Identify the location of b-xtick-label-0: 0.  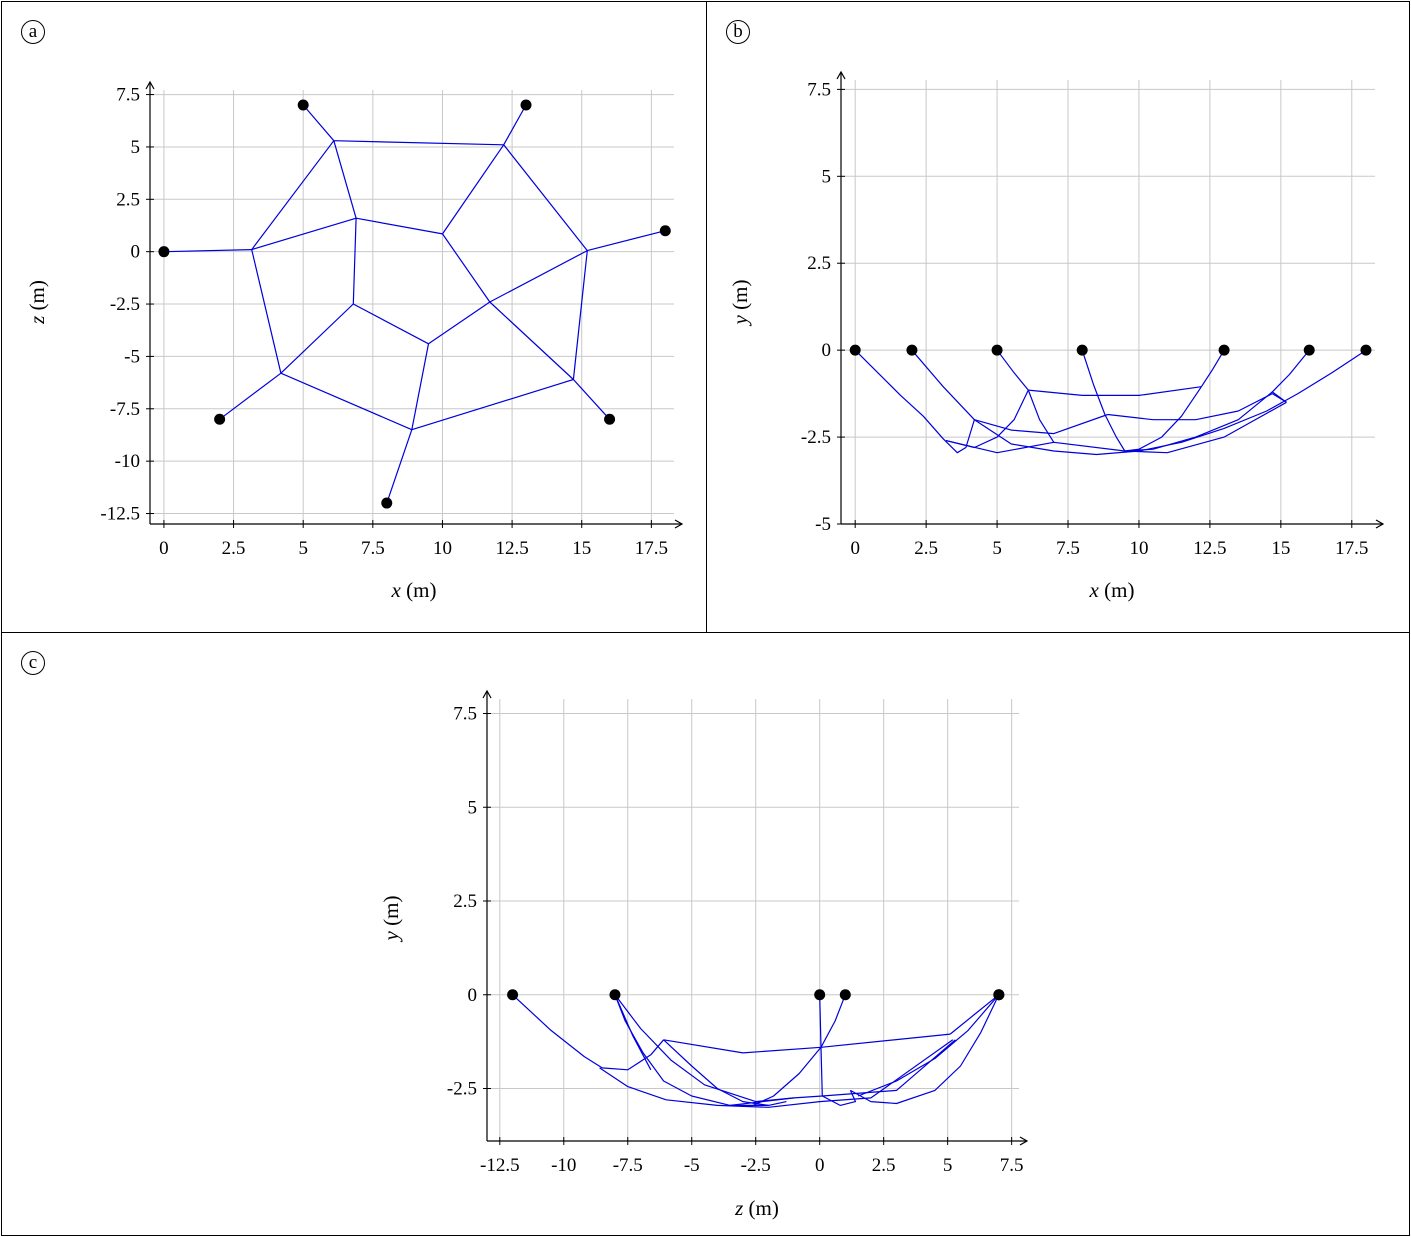
(855, 548).